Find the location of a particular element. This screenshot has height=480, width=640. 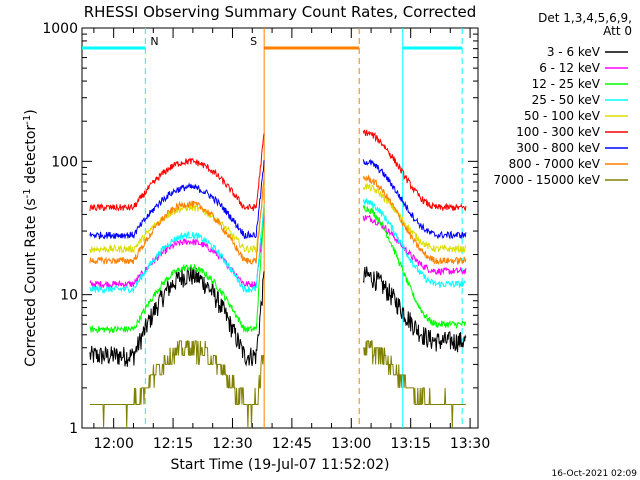

x-axis-label: Start Time (19-Jul-07 11:52:02) is located at coordinates (279, 465).